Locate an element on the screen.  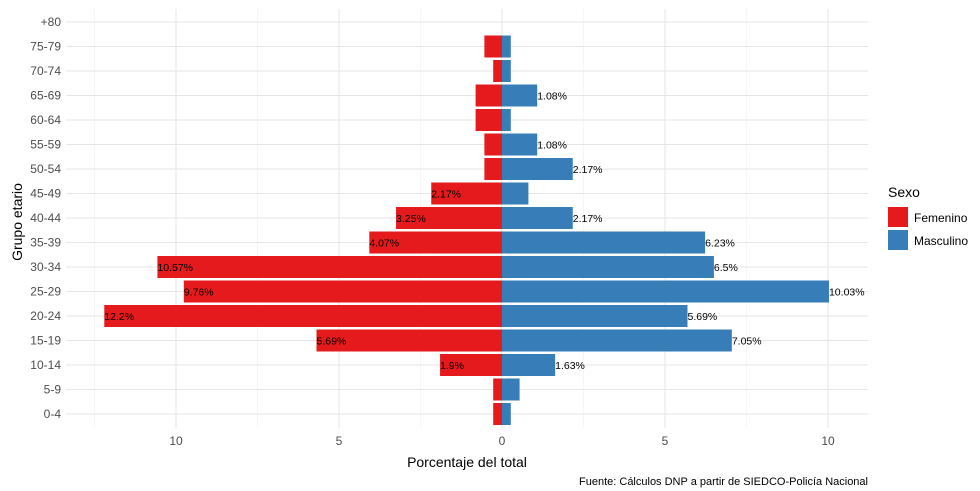
y-tick-label: 35-39 is located at coordinates (45, 243).